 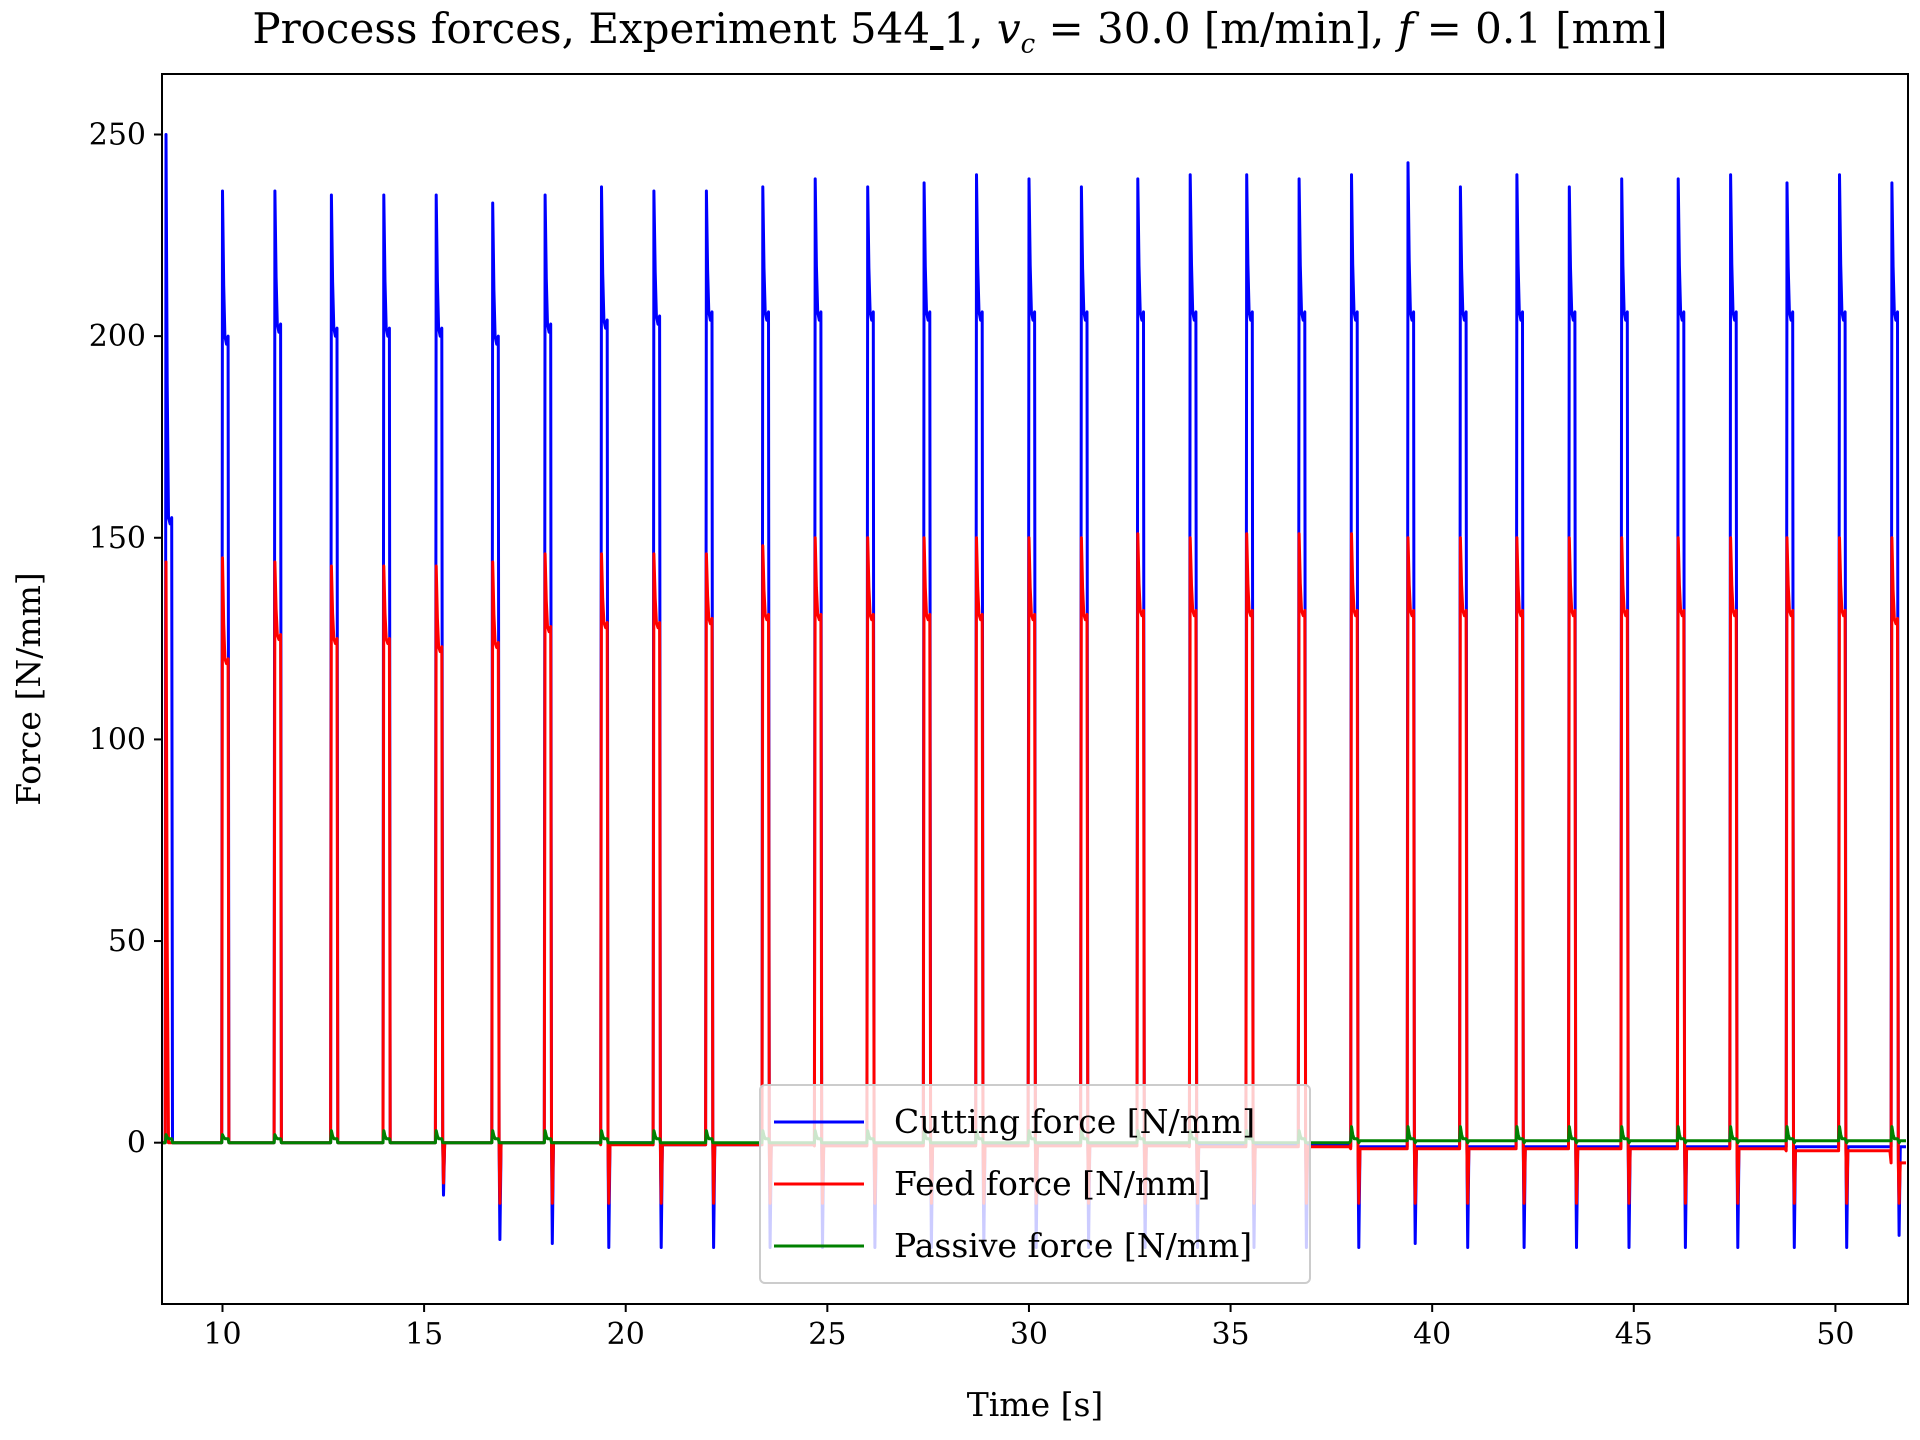 What do you see at coordinates (1029, 1334) in the screenshot?
I see `x-tick-label: 30` at bounding box center [1029, 1334].